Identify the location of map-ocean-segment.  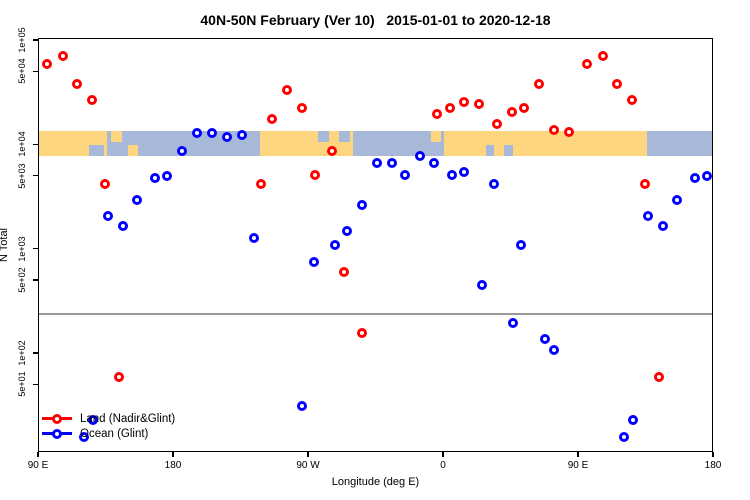
(398, 143).